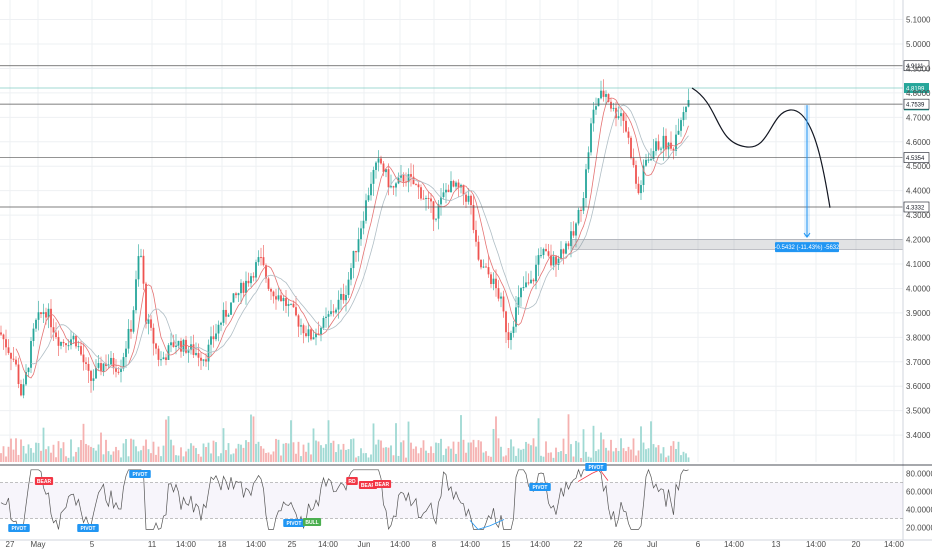  What do you see at coordinates (918, 142) in the screenshot?
I see `price-tick-label: 4.6000` at bounding box center [918, 142].